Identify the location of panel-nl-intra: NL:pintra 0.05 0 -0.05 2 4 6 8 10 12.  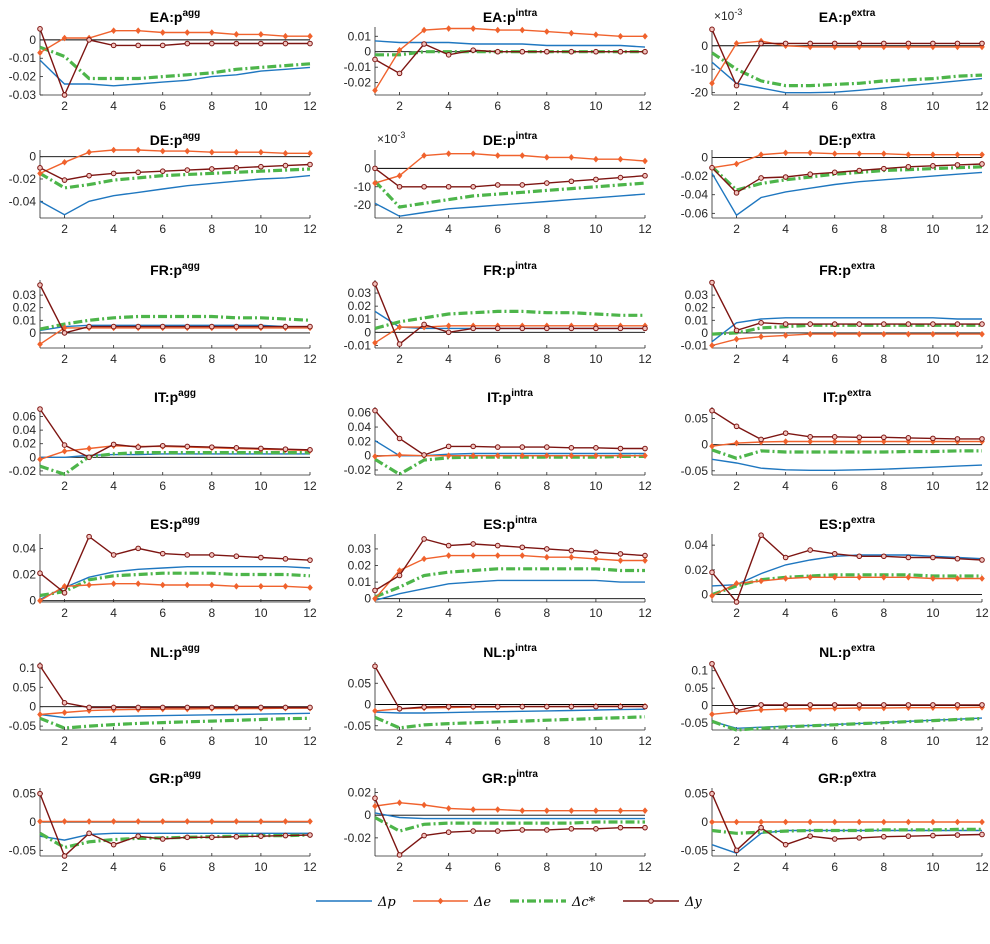
(498, 695).